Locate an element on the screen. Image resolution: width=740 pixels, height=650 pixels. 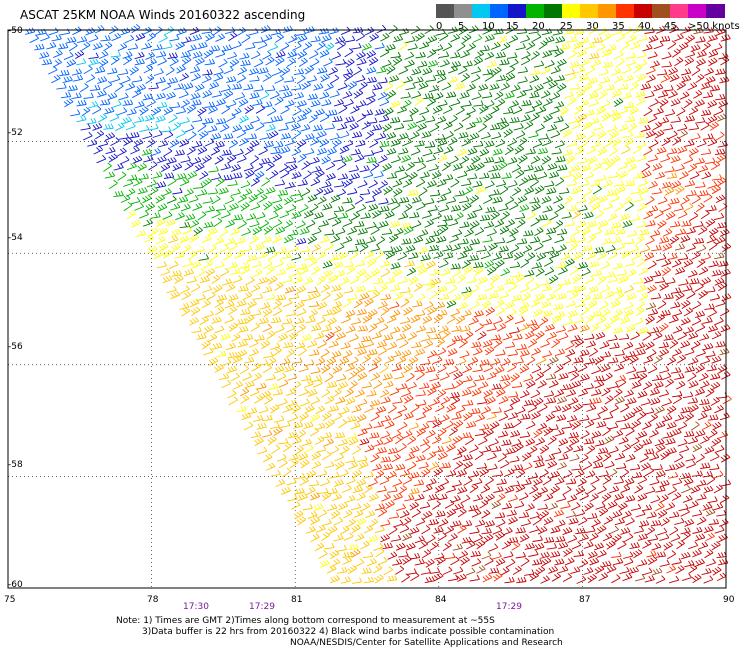
map-title: ASCAT 25KM NOAA Winds 20160322 ascending is located at coordinates (163, 15).